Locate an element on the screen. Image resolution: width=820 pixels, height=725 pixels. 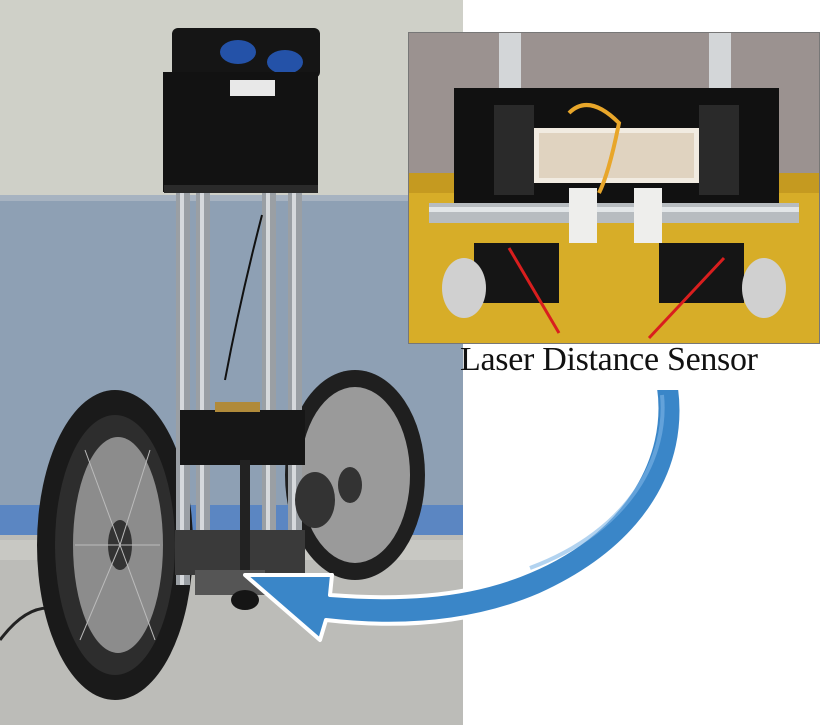
caption-label: Laser Distance Sensor is located at coordinates (609, 359).